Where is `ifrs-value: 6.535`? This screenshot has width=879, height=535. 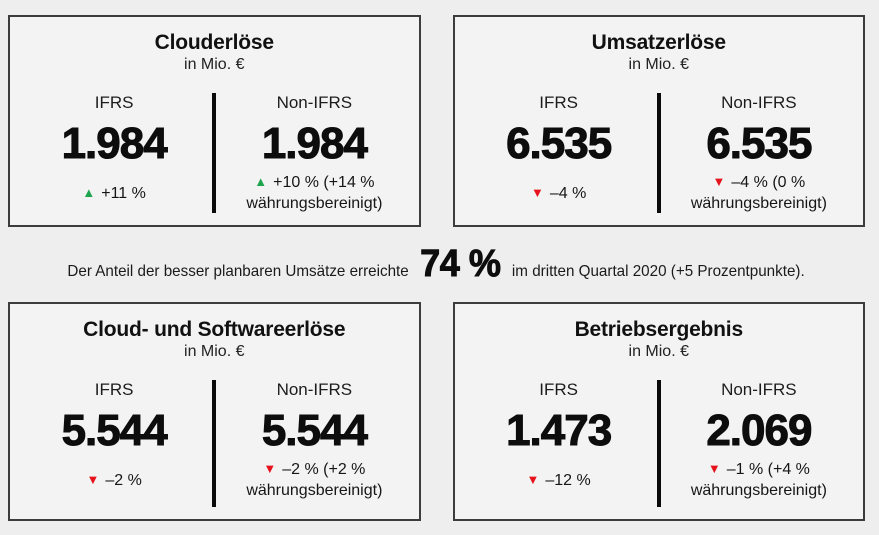
ifrs-value: 6.535 is located at coordinates (559, 143).